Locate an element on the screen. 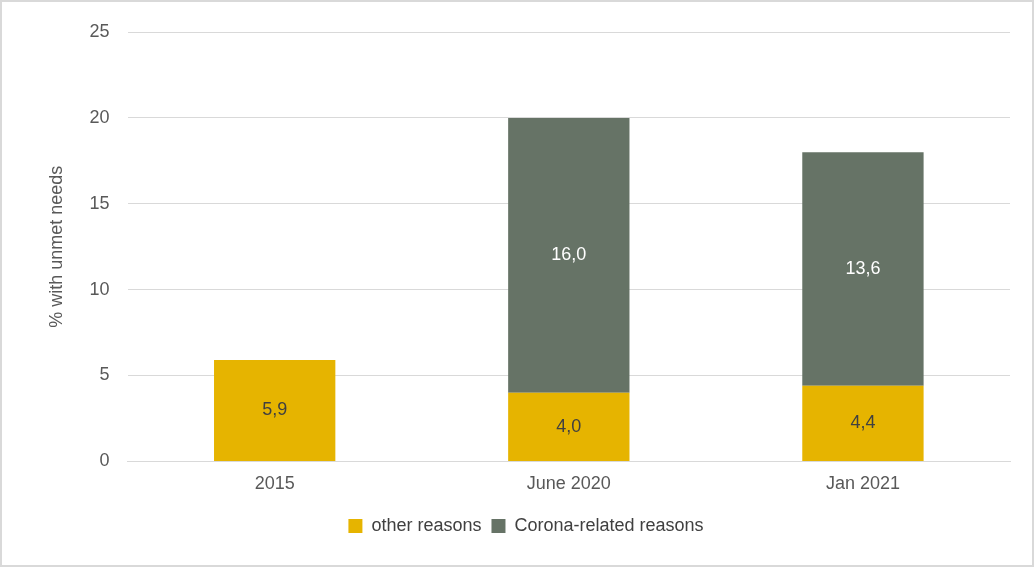  data-label: 5,9 is located at coordinates (275, 409).